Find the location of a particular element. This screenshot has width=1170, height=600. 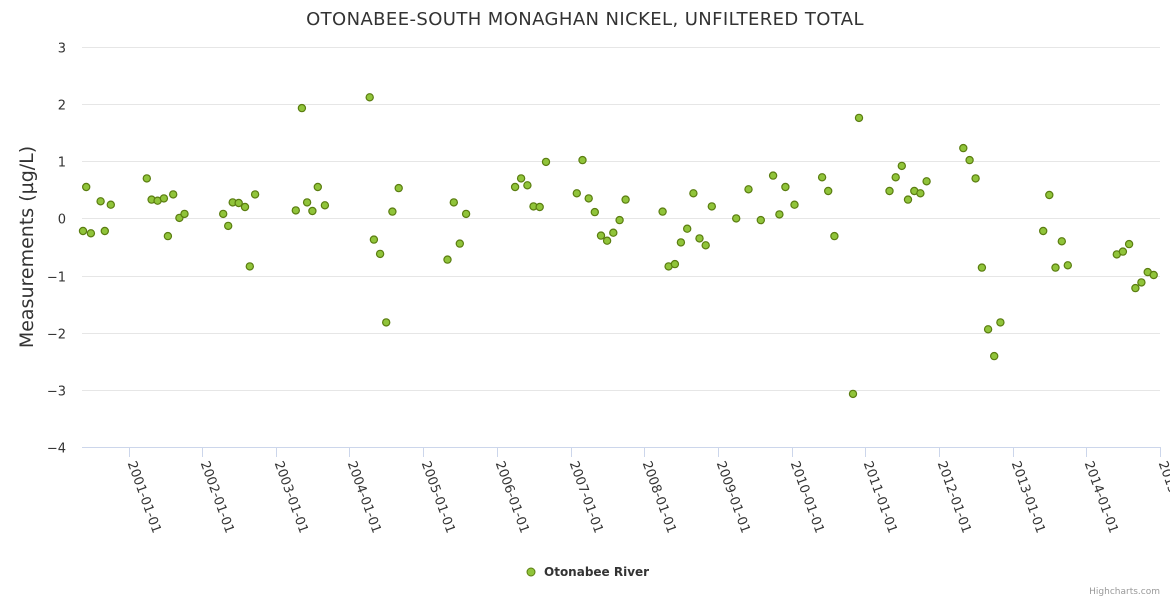

y-axis-tick-labels: −4 −3 −2 −1 0 1 2 3 is located at coordinates (56, 249).